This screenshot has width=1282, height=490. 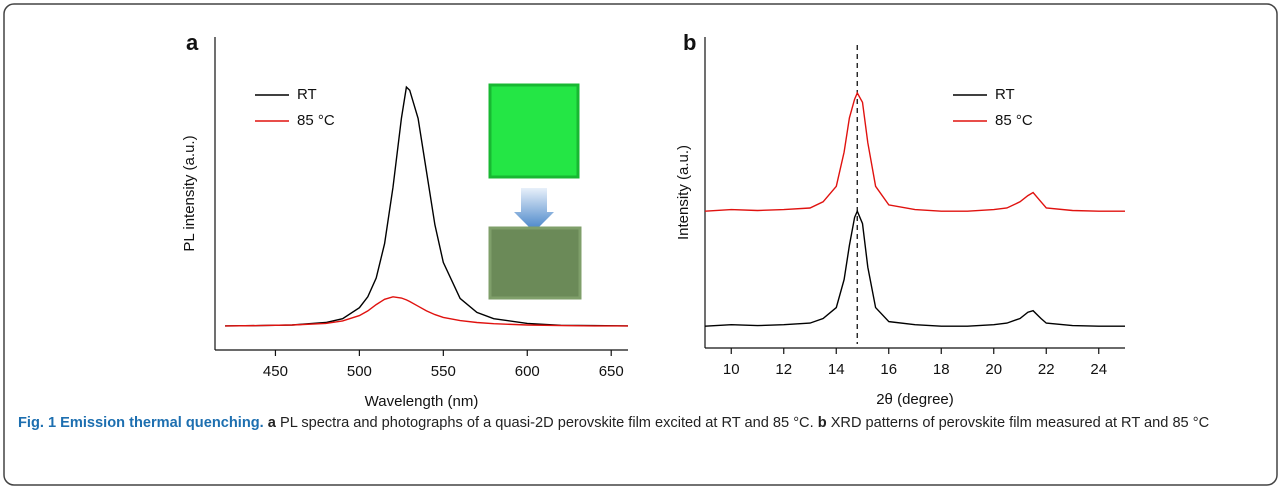 What do you see at coordinates (683, 192) in the screenshot?
I see `y-axis-title: Intensity (a.u.)` at bounding box center [683, 192].